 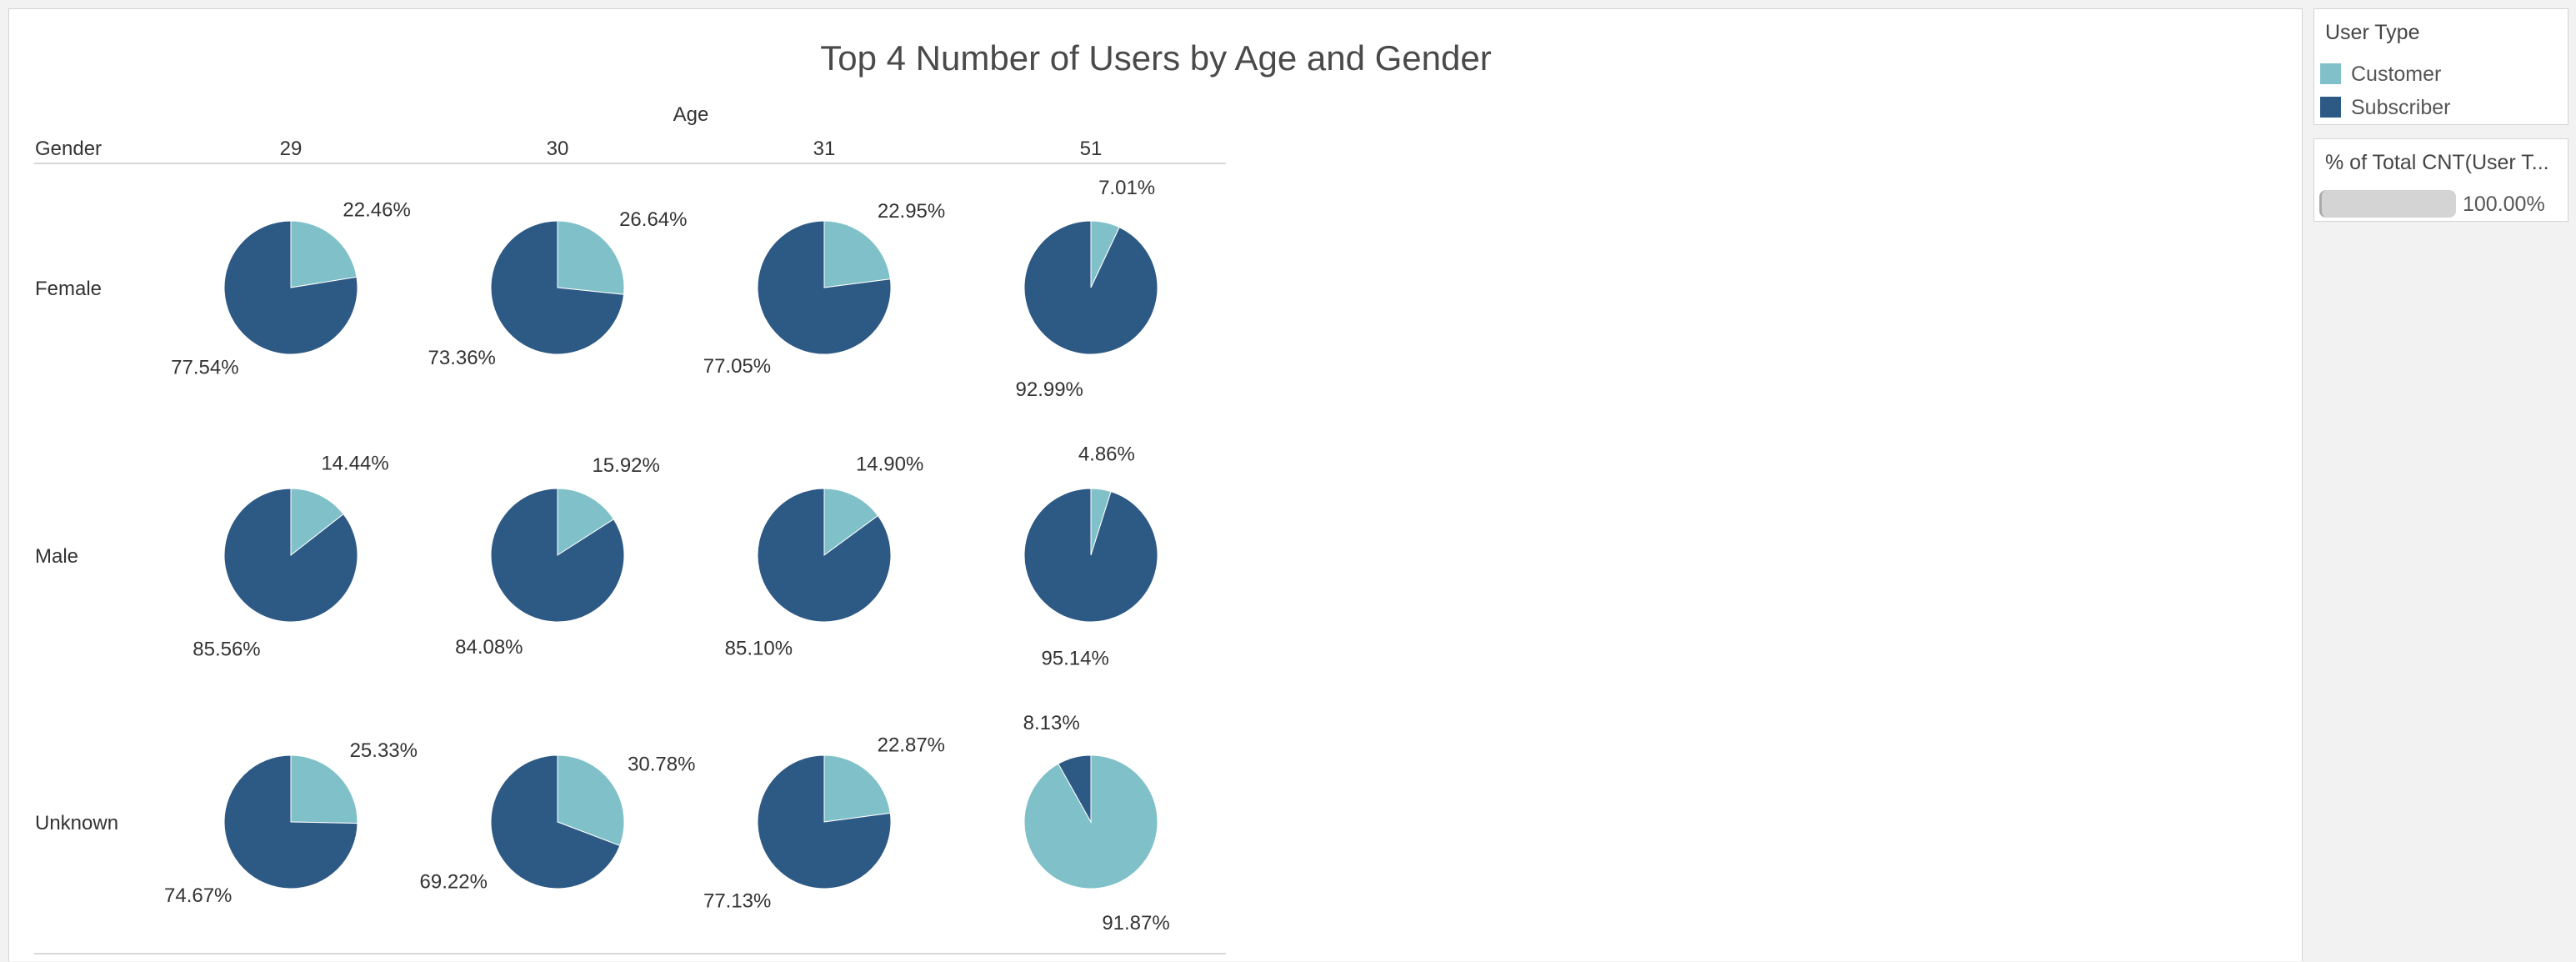 What do you see at coordinates (384, 750) in the screenshot?
I see `data-label-customer-unknown-29: 25.33%` at bounding box center [384, 750].